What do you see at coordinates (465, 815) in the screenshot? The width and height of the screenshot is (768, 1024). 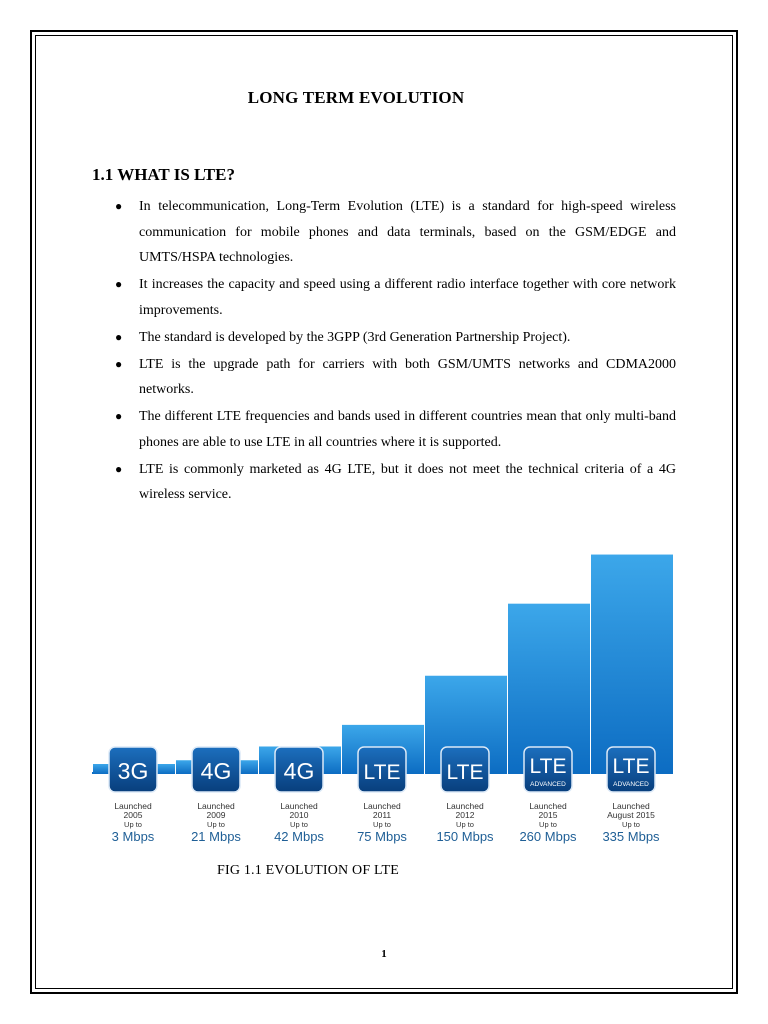 I see `launch-year: 2012` at bounding box center [465, 815].